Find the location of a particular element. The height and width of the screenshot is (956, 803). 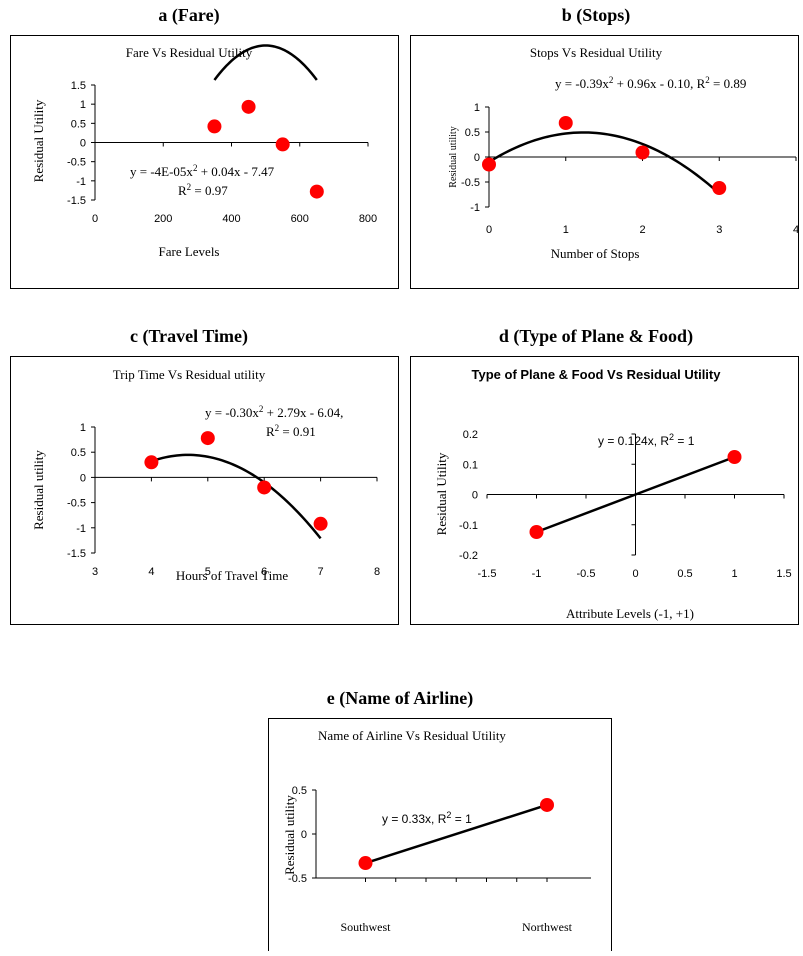

x-axis-label: Attribute Levels (-1, +1) is located at coordinates (630, 613).